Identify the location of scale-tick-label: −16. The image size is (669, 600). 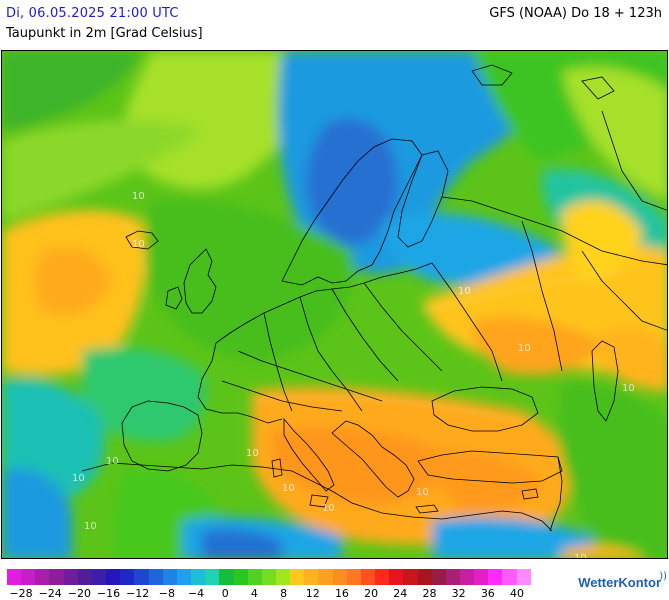
(108, 593).